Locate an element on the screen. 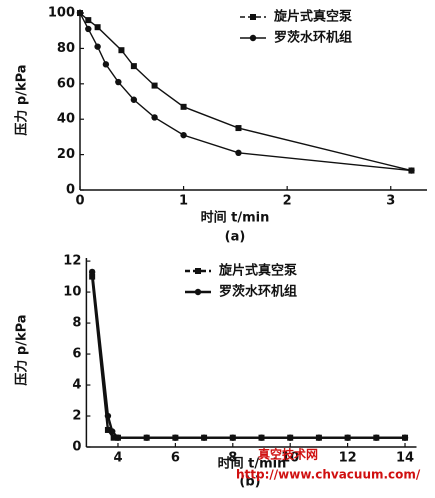 The image size is (435, 498). y-tick-label: 4 is located at coordinates (76, 385).